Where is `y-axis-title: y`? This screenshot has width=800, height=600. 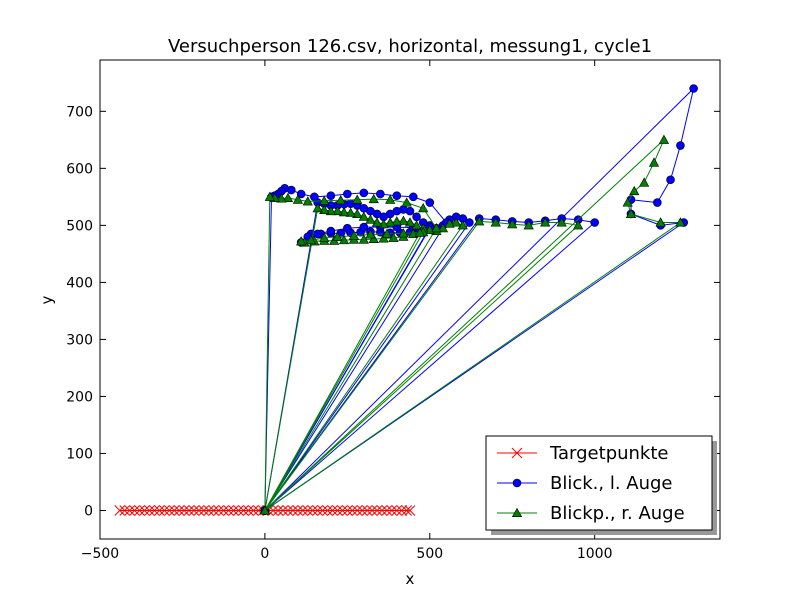 y-axis-title: y is located at coordinates (47, 299).